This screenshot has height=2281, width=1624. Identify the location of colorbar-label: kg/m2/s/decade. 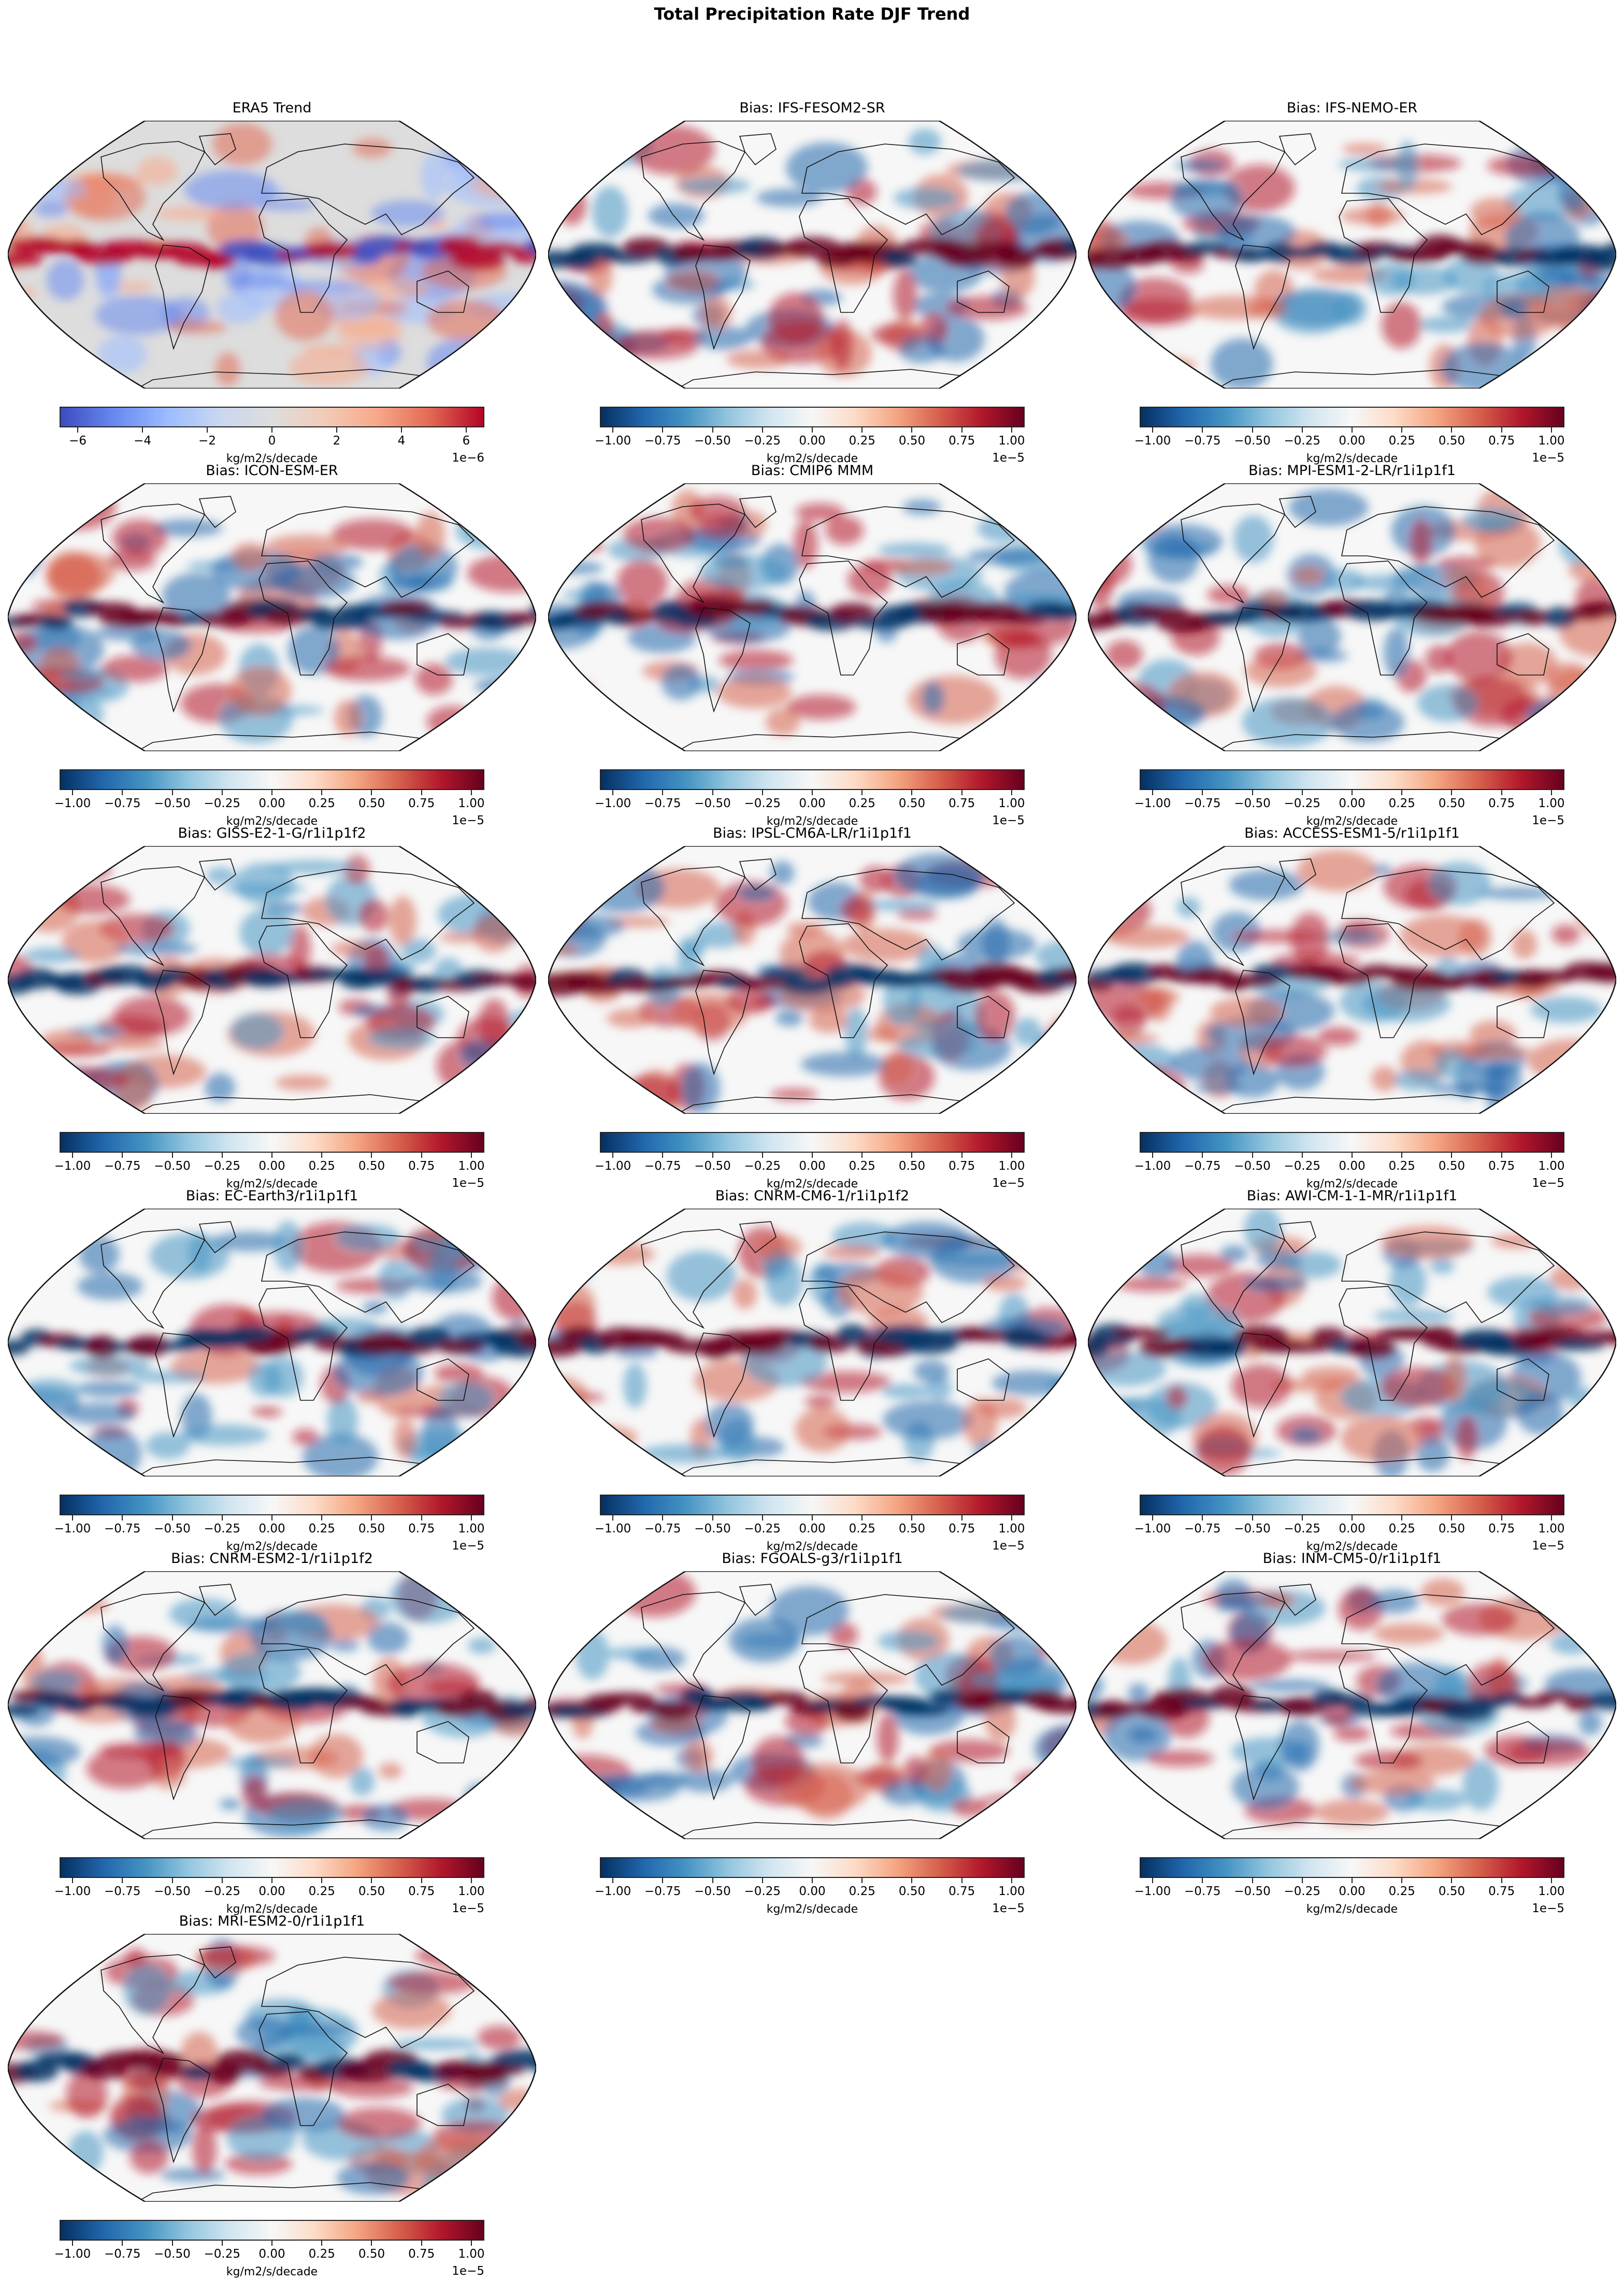
(272, 1184).